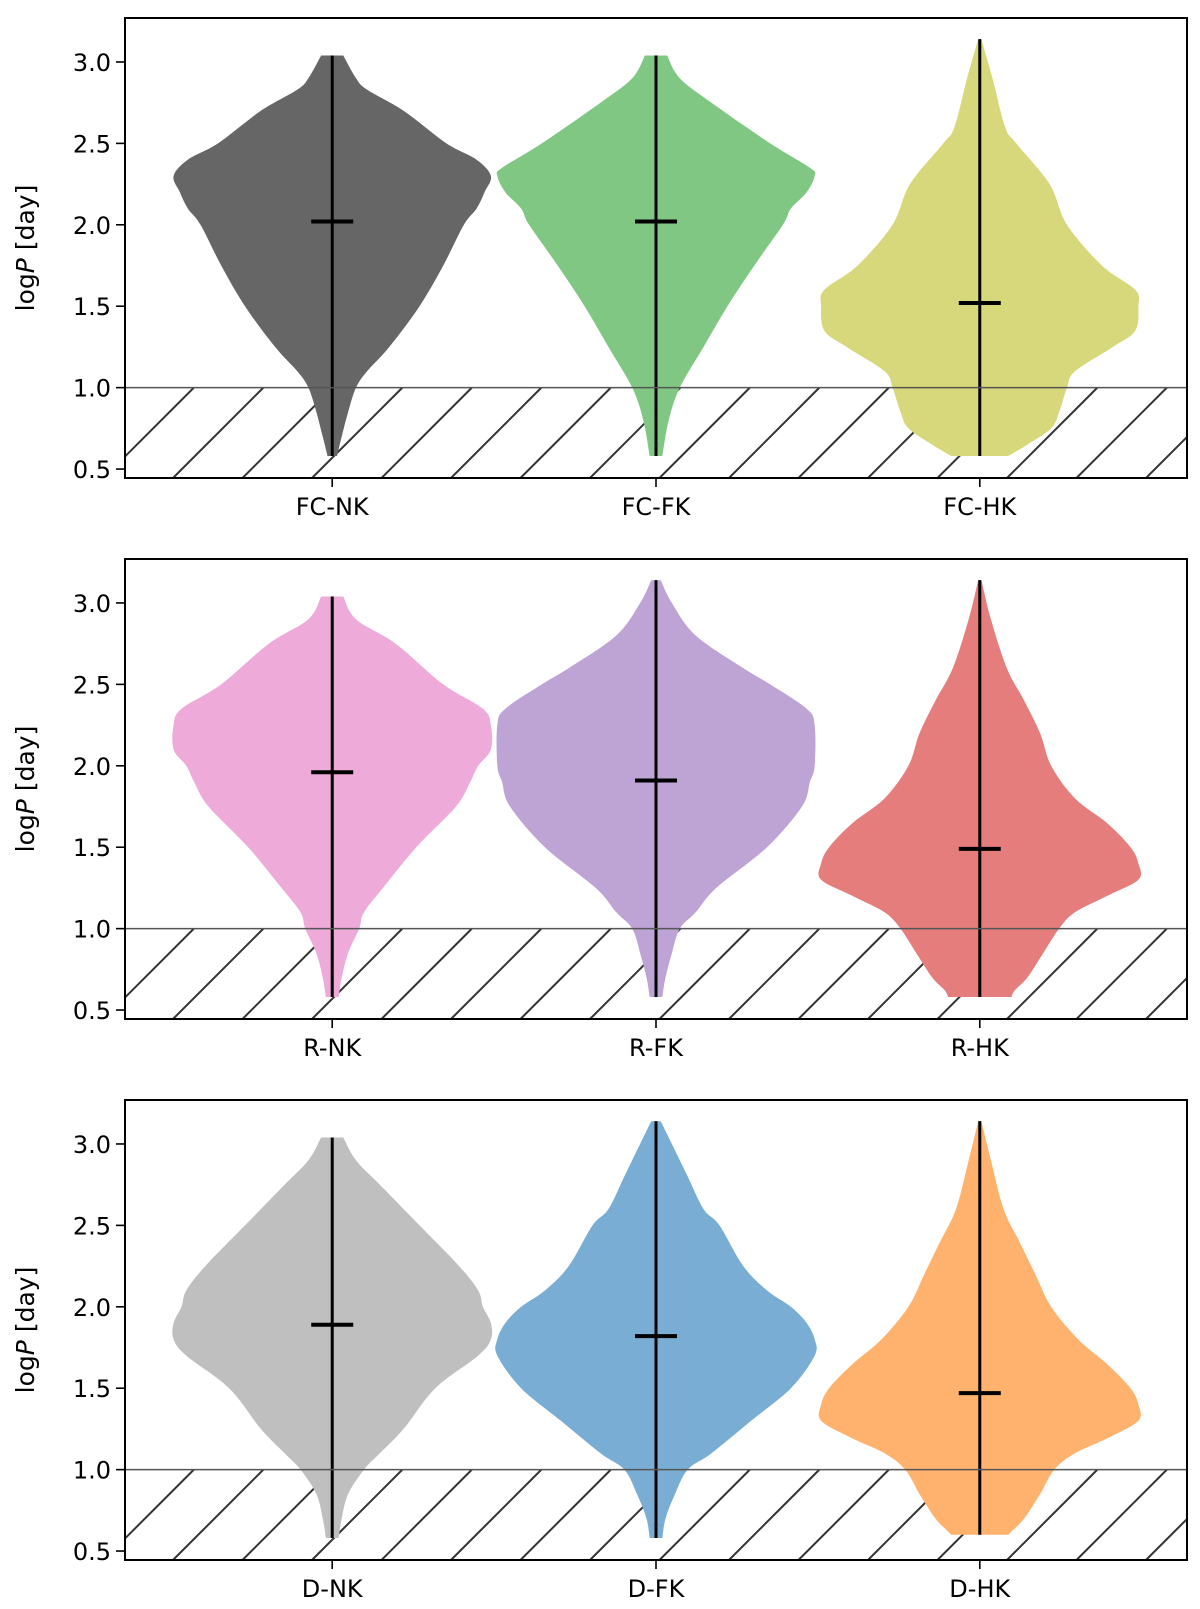  What do you see at coordinates (657, 507) in the screenshot?
I see `x-tick-label: FC-FK` at bounding box center [657, 507].